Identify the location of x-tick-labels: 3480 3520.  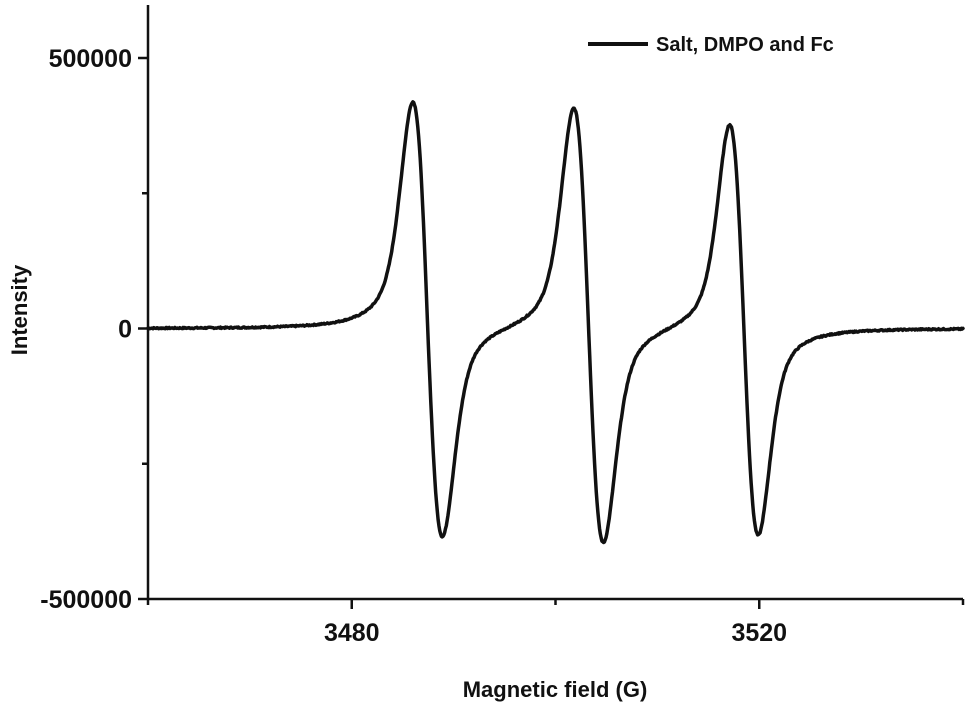
(555, 633).